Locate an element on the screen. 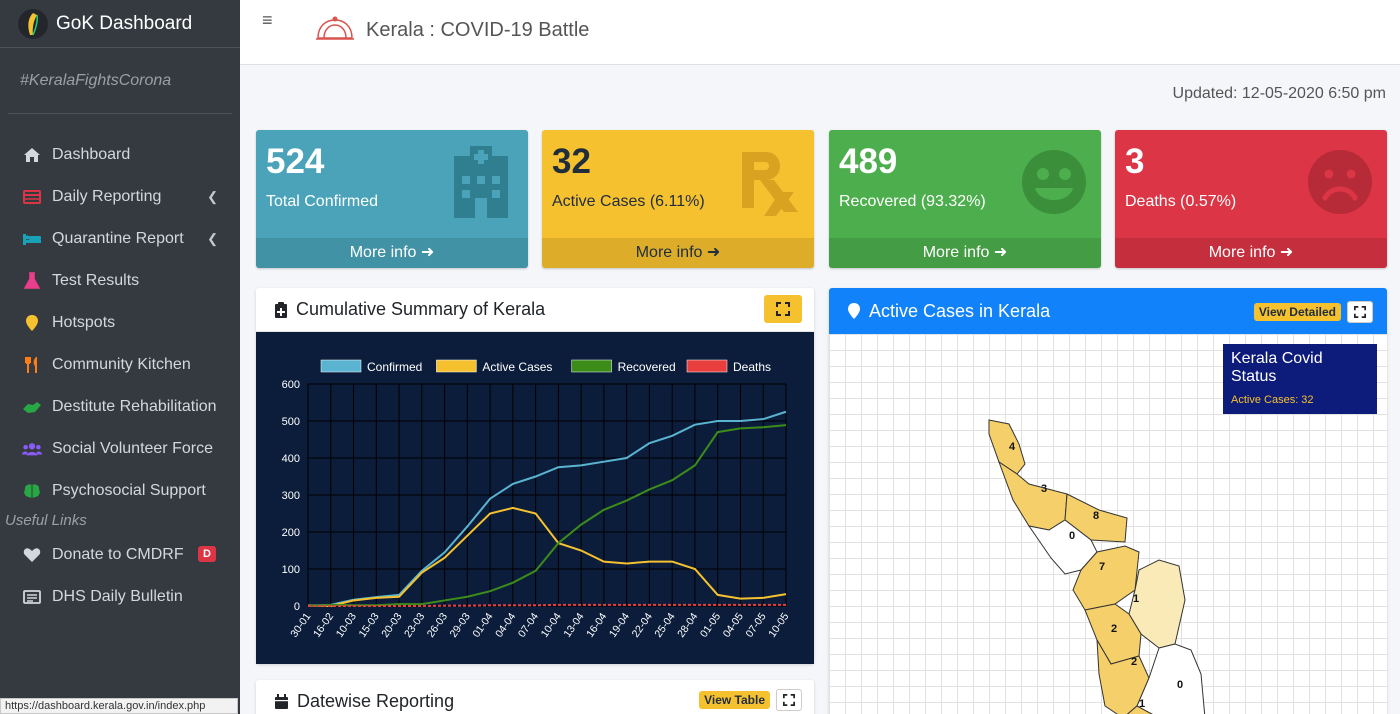 The height and width of the screenshot is (714, 1400). stat-label: Active Cases (6.11%) is located at coordinates (628, 201).